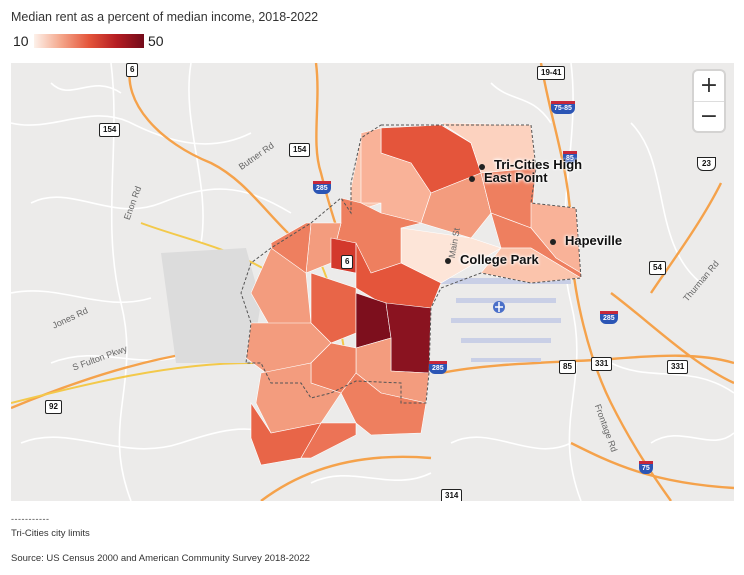  I want to click on zoom-divider, so click(709, 101).